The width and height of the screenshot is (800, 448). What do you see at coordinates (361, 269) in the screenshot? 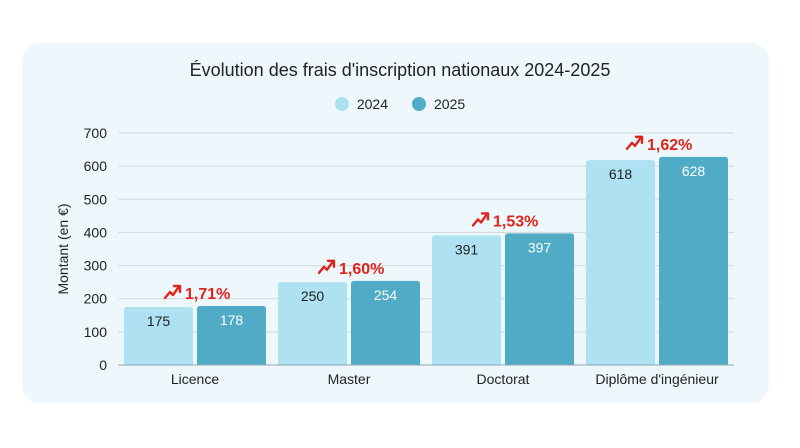
I see `growth-annotation: 1,60%` at bounding box center [361, 269].